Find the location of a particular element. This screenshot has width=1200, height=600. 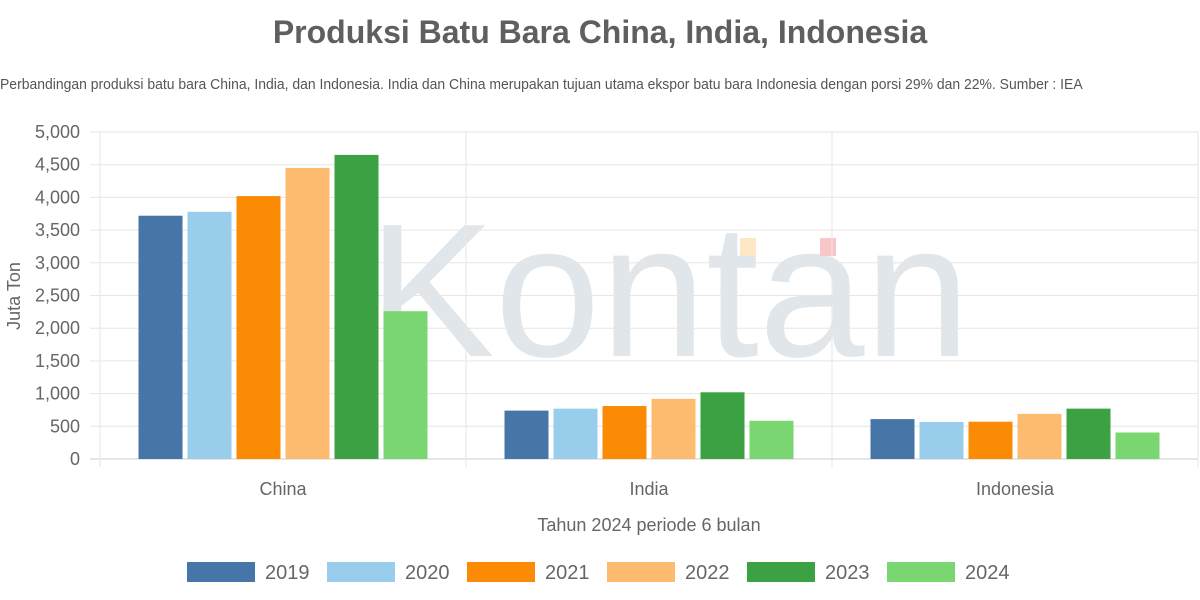

bar-indonesia-2019 is located at coordinates (892, 439).